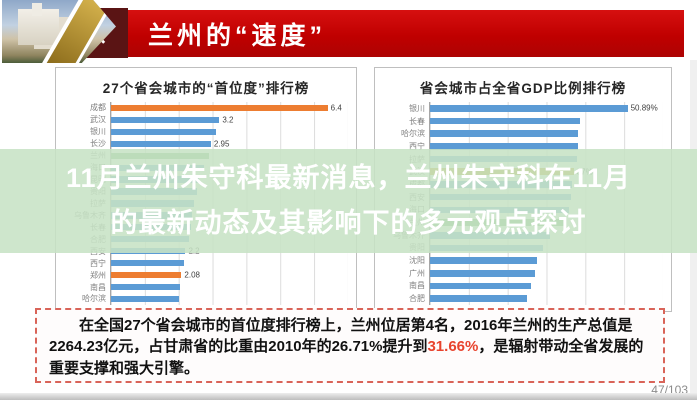 This screenshot has width=697, height=400. What do you see at coordinates (348, 223) in the screenshot?
I see `watermark-line-2: 的最新动态及其影响下的多元观点探讨` at bounding box center [348, 223].